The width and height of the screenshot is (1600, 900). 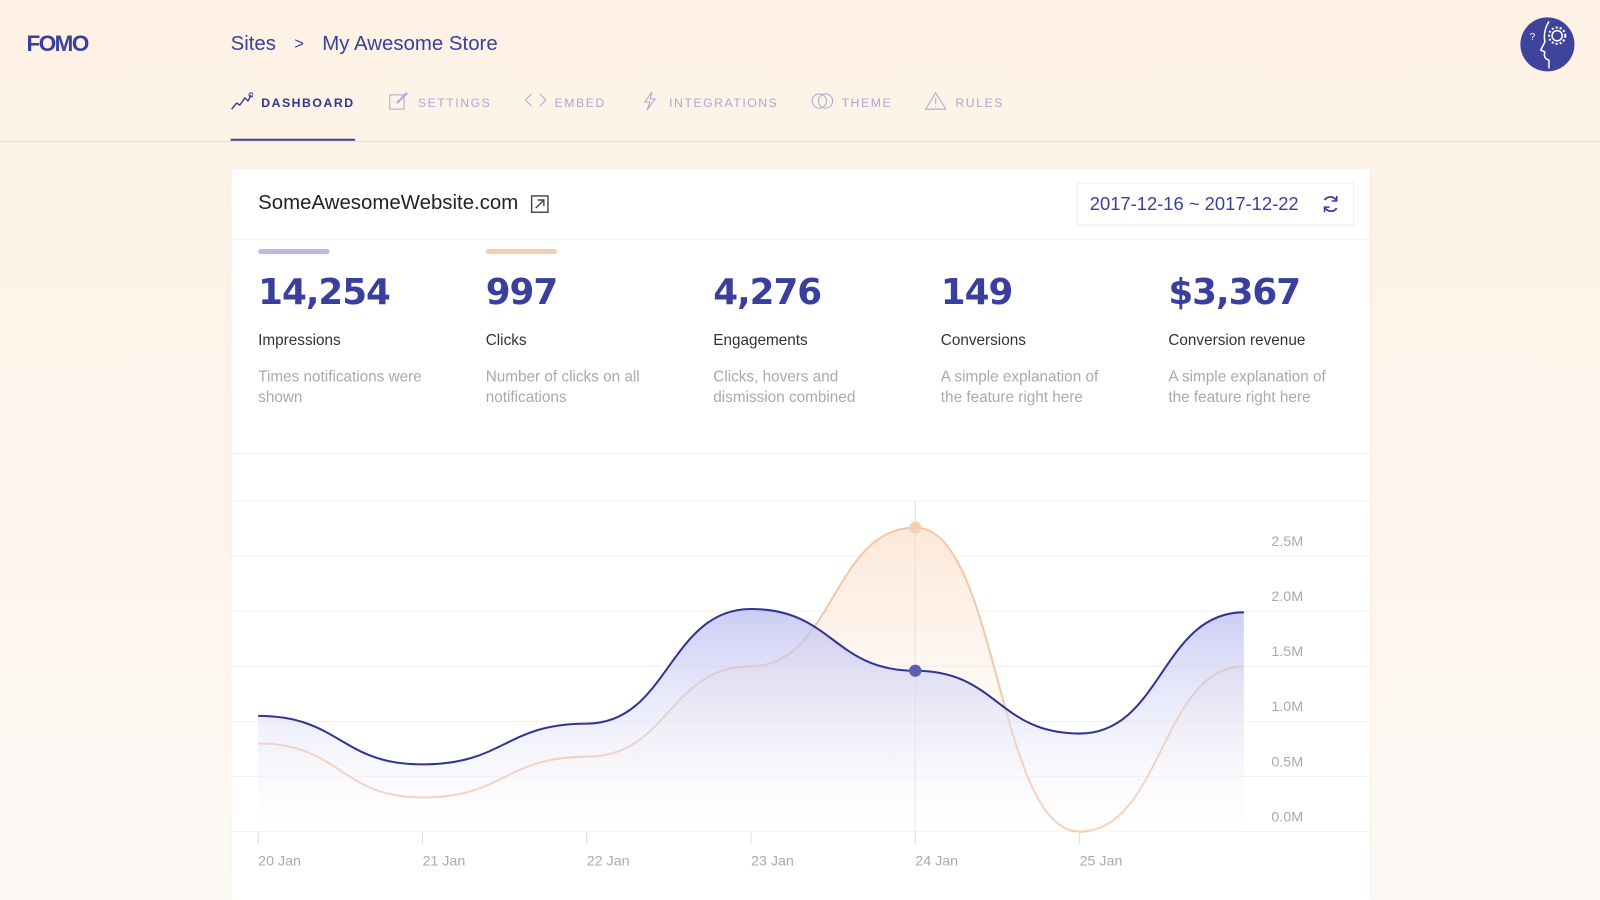 I want to click on x-tick-label: 22 Jan, so click(x=608, y=861).